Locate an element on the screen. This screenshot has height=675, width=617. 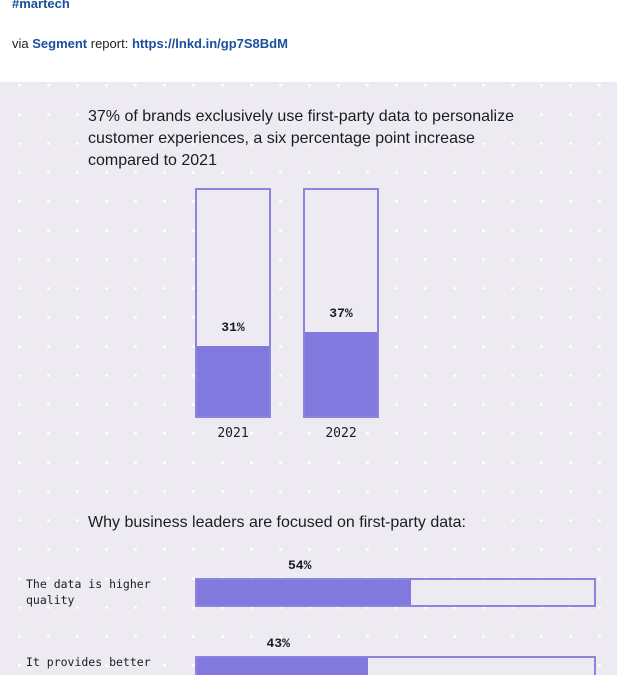
report-link: https://lnkd.in/gp7S8BdM is located at coordinates (209, 43).